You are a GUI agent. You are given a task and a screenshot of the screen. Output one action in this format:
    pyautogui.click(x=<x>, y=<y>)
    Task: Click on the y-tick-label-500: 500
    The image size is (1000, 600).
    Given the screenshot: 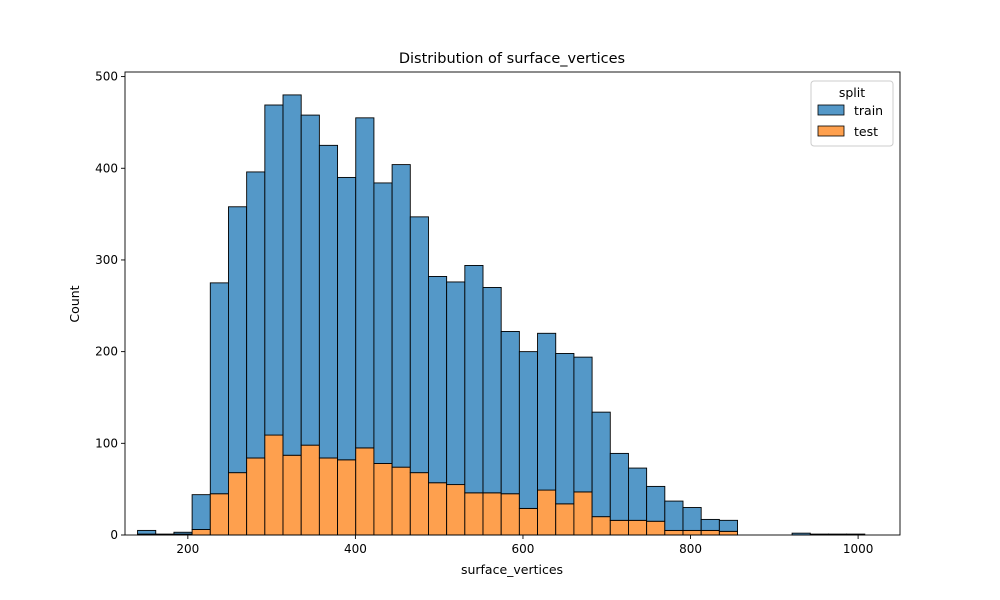 What is the action you would take?
    pyautogui.click(x=106, y=77)
    